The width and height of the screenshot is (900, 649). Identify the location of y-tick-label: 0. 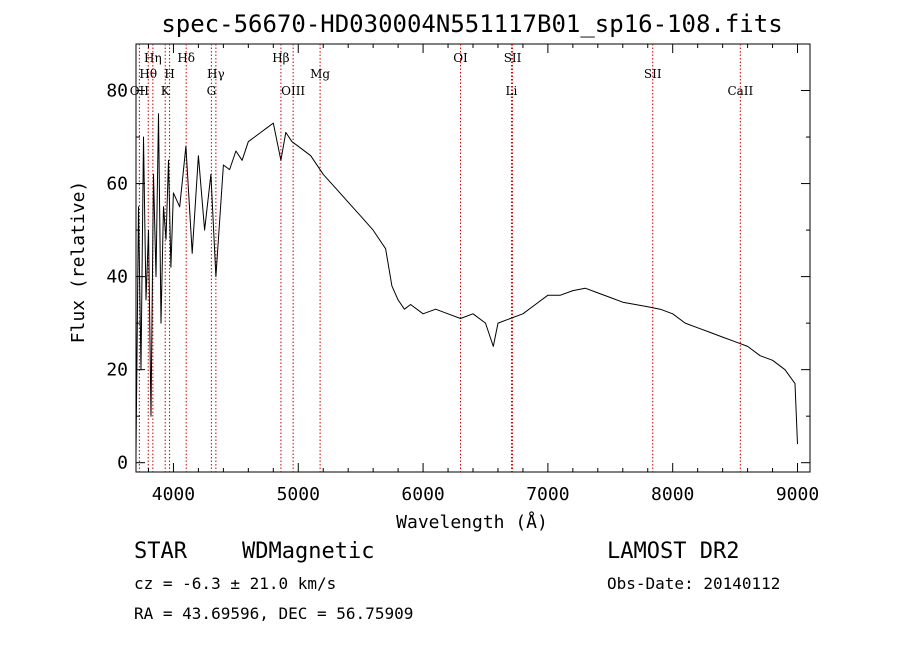
(122, 463).